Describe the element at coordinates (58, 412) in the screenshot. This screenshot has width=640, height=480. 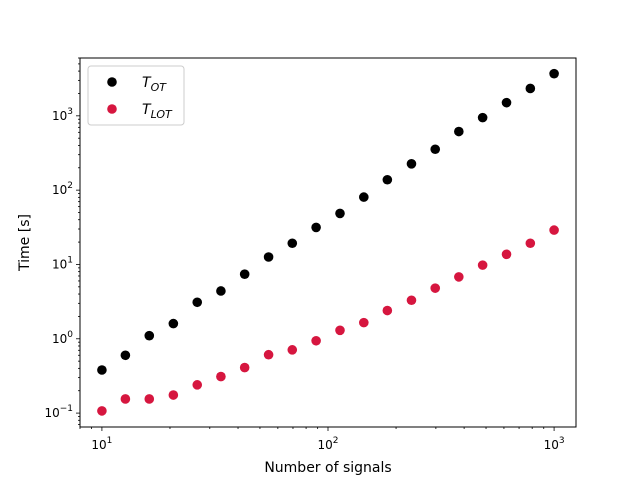
I see `y-tick-label: 10⁻¹` at that location.